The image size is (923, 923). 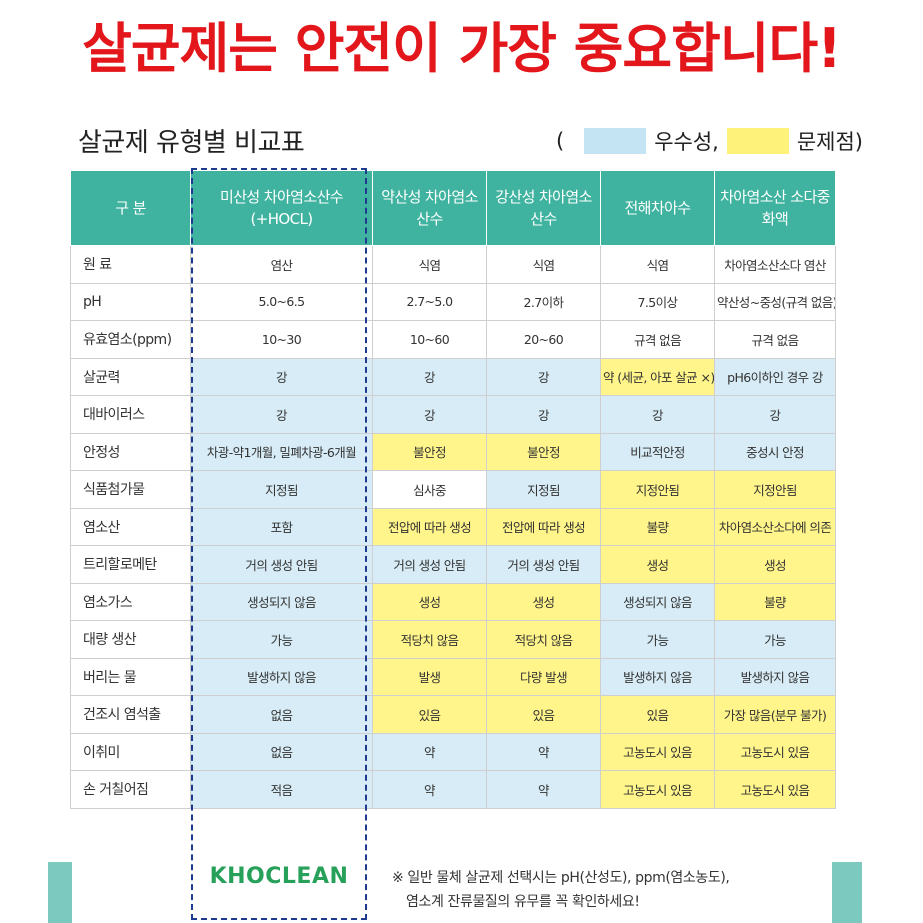 I want to click on table-cell: 포함, so click(x=281, y=526).